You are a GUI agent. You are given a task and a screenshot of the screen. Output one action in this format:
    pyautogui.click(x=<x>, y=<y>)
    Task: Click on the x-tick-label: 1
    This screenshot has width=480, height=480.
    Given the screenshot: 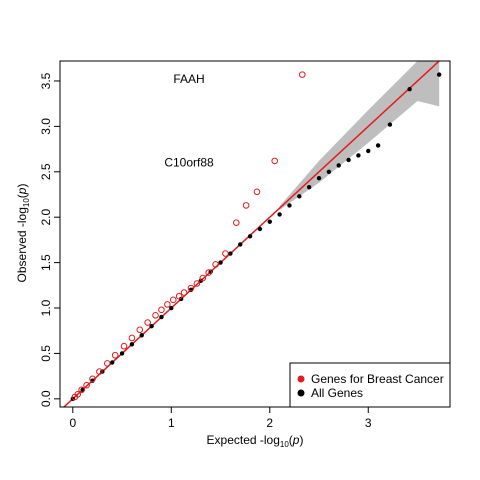 What is the action you would take?
    pyautogui.click(x=171, y=423)
    